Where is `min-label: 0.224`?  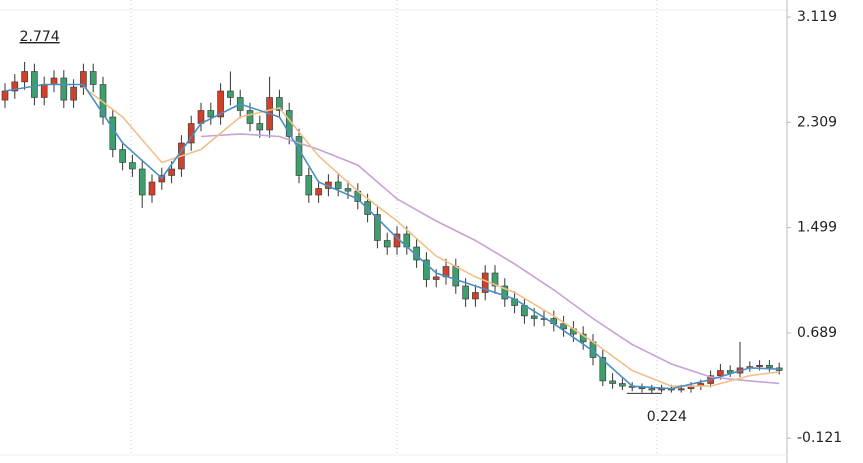
min-label: 0.224 is located at coordinates (667, 417).